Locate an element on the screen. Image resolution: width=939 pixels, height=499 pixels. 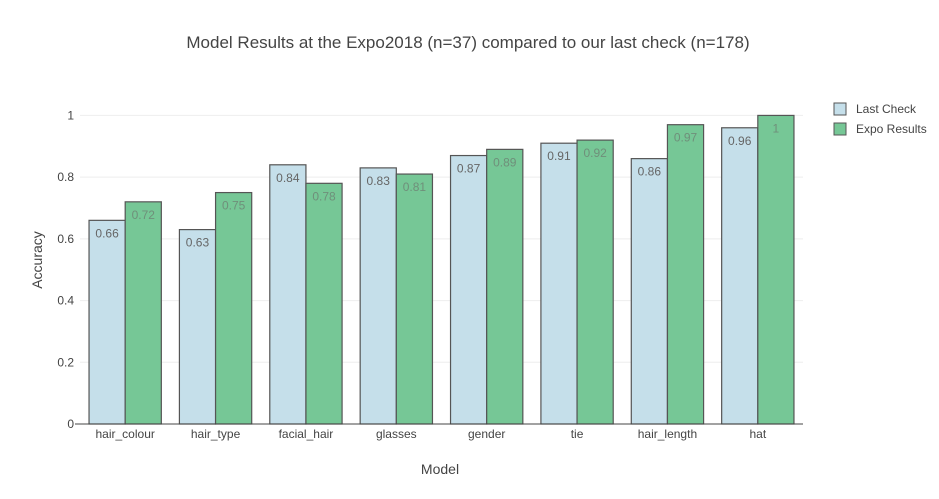
bar-expo-results-tie is located at coordinates (595, 282).